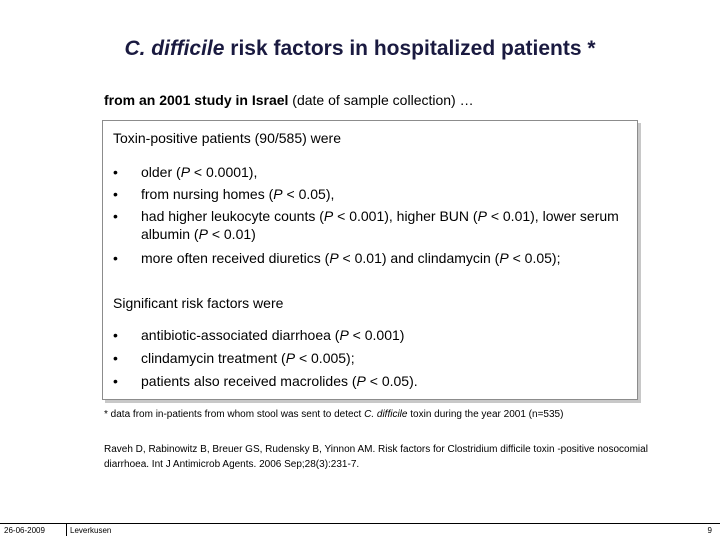  Describe the element at coordinates (360, 523) in the screenshot. I see `footer-divider` at that location.